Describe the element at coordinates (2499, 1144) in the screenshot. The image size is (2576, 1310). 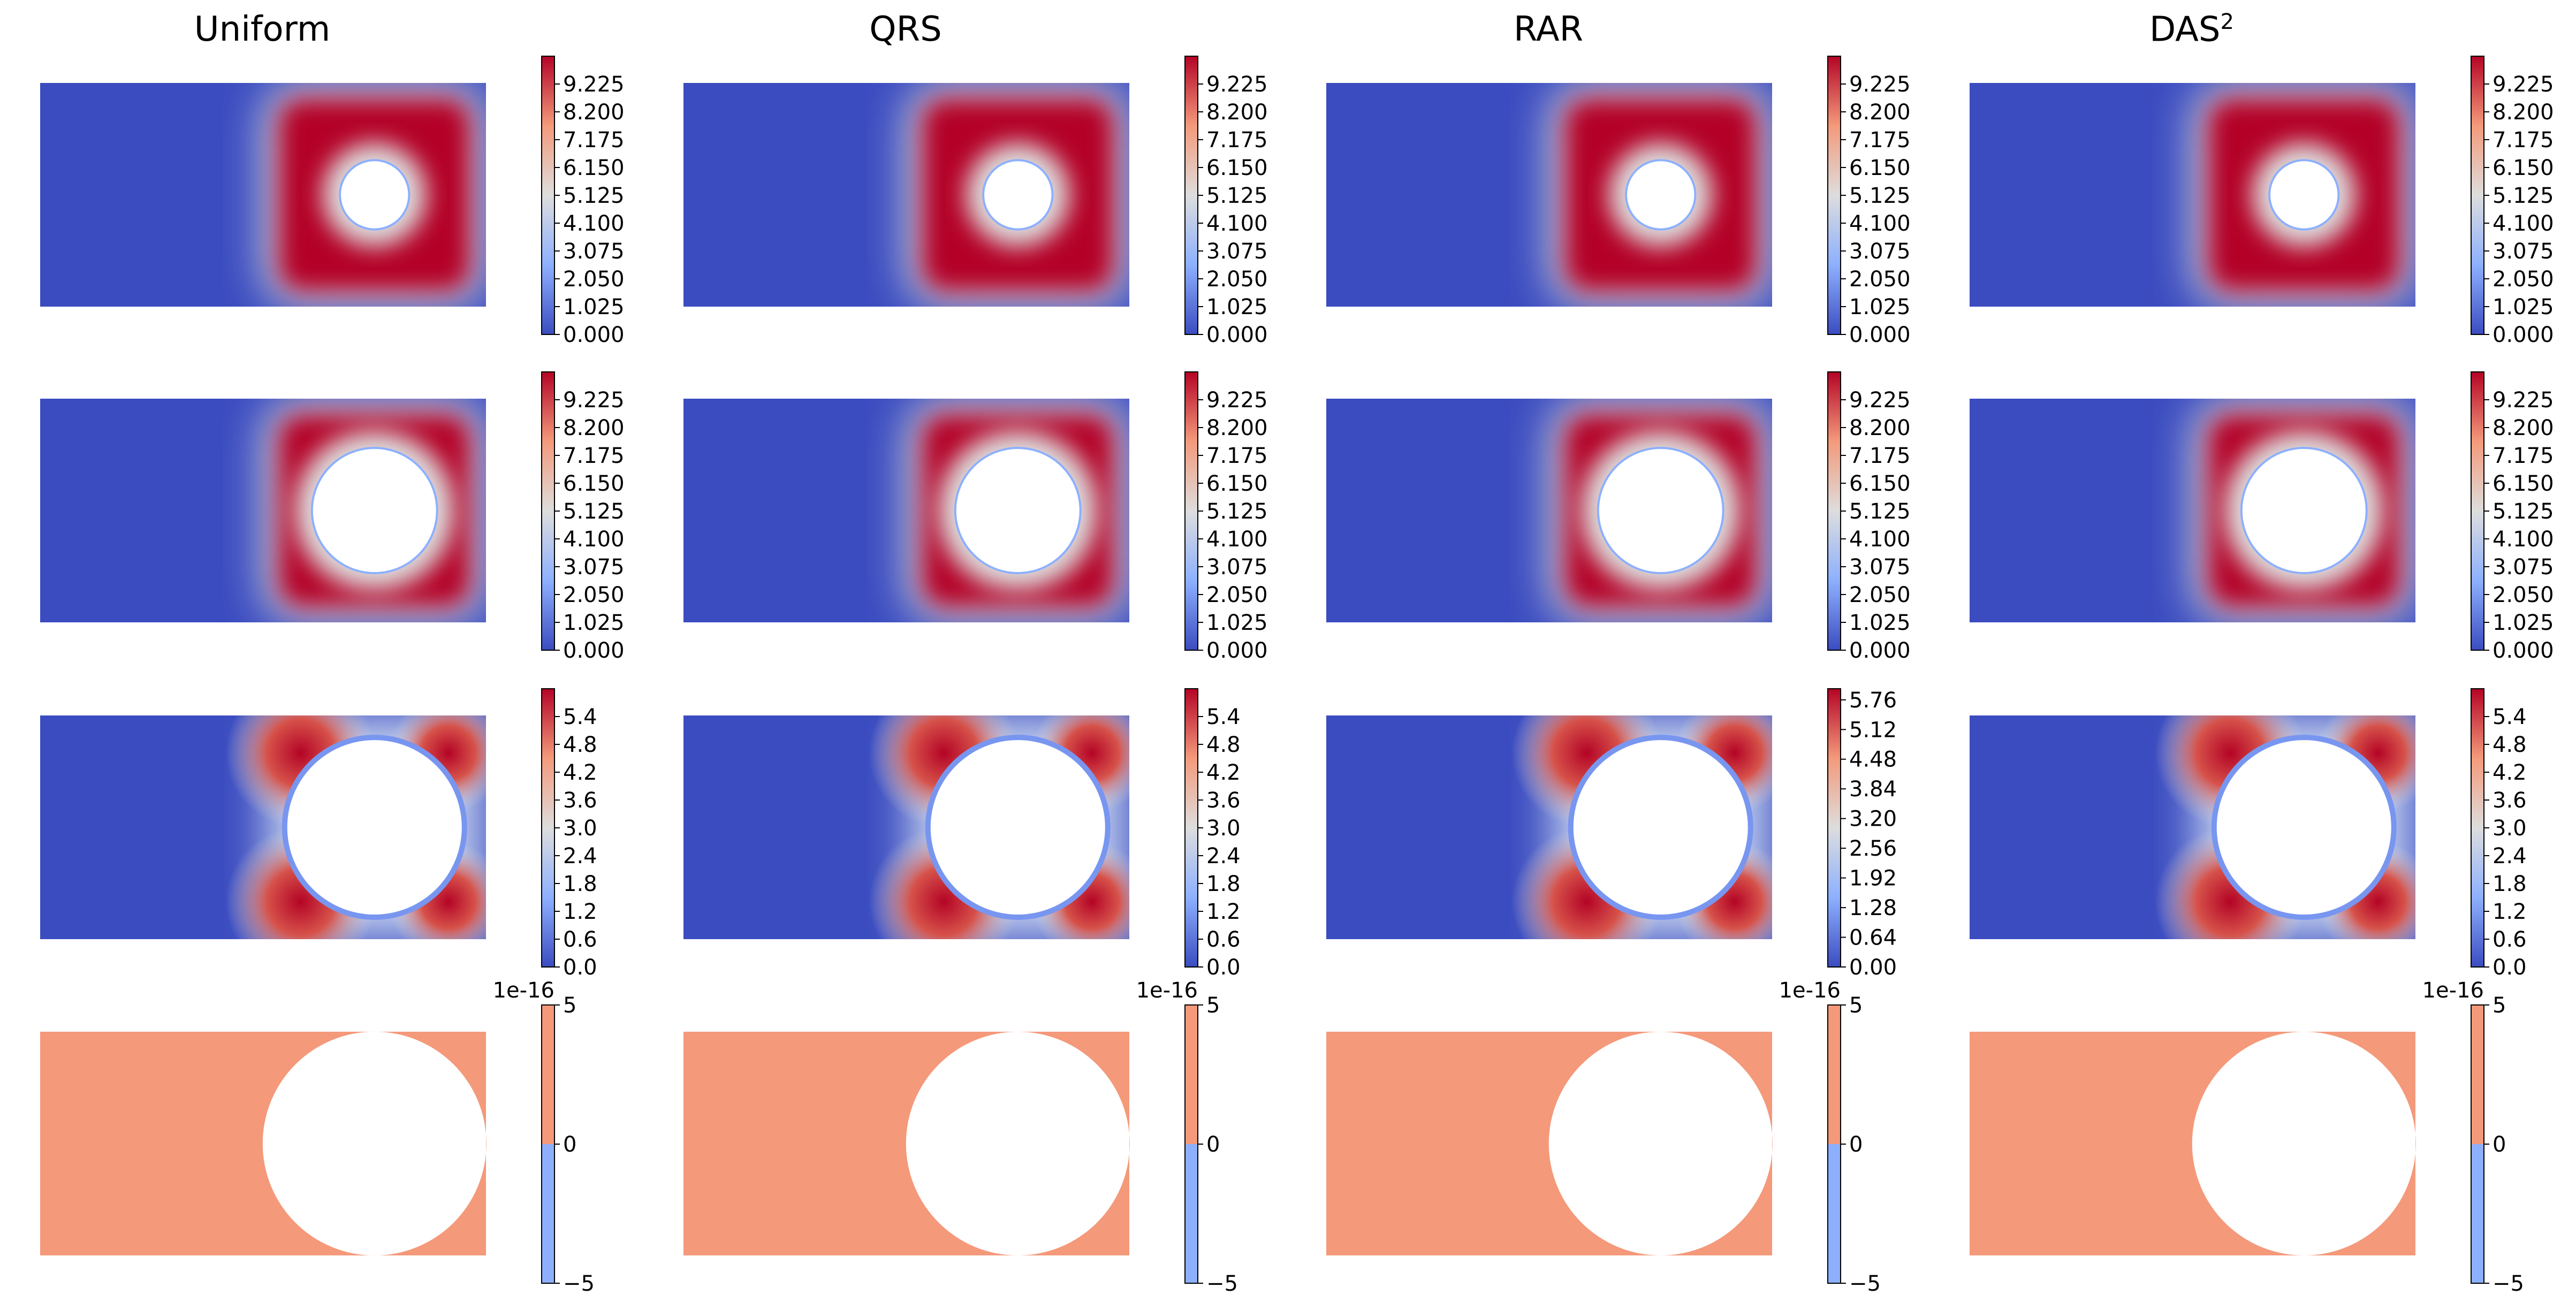
I see `colorbar-tick-label: 0` at that location.